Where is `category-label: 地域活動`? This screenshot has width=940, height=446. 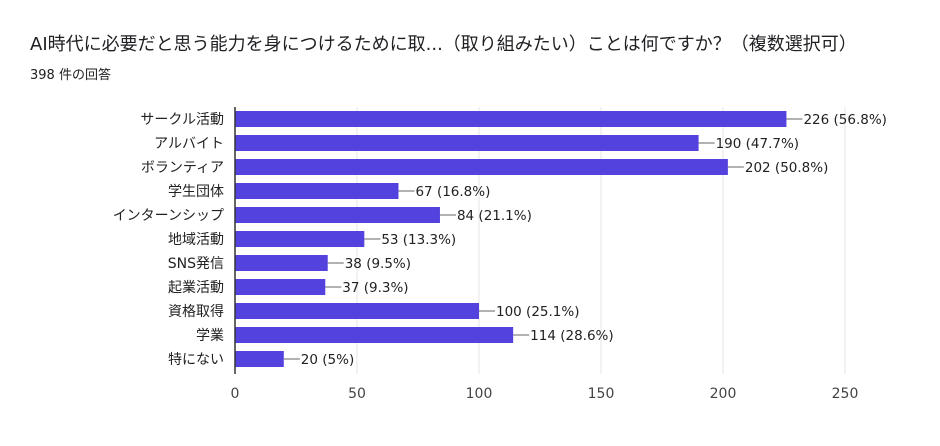
category-label: 地域活動 is located at coordinates (196, 240).